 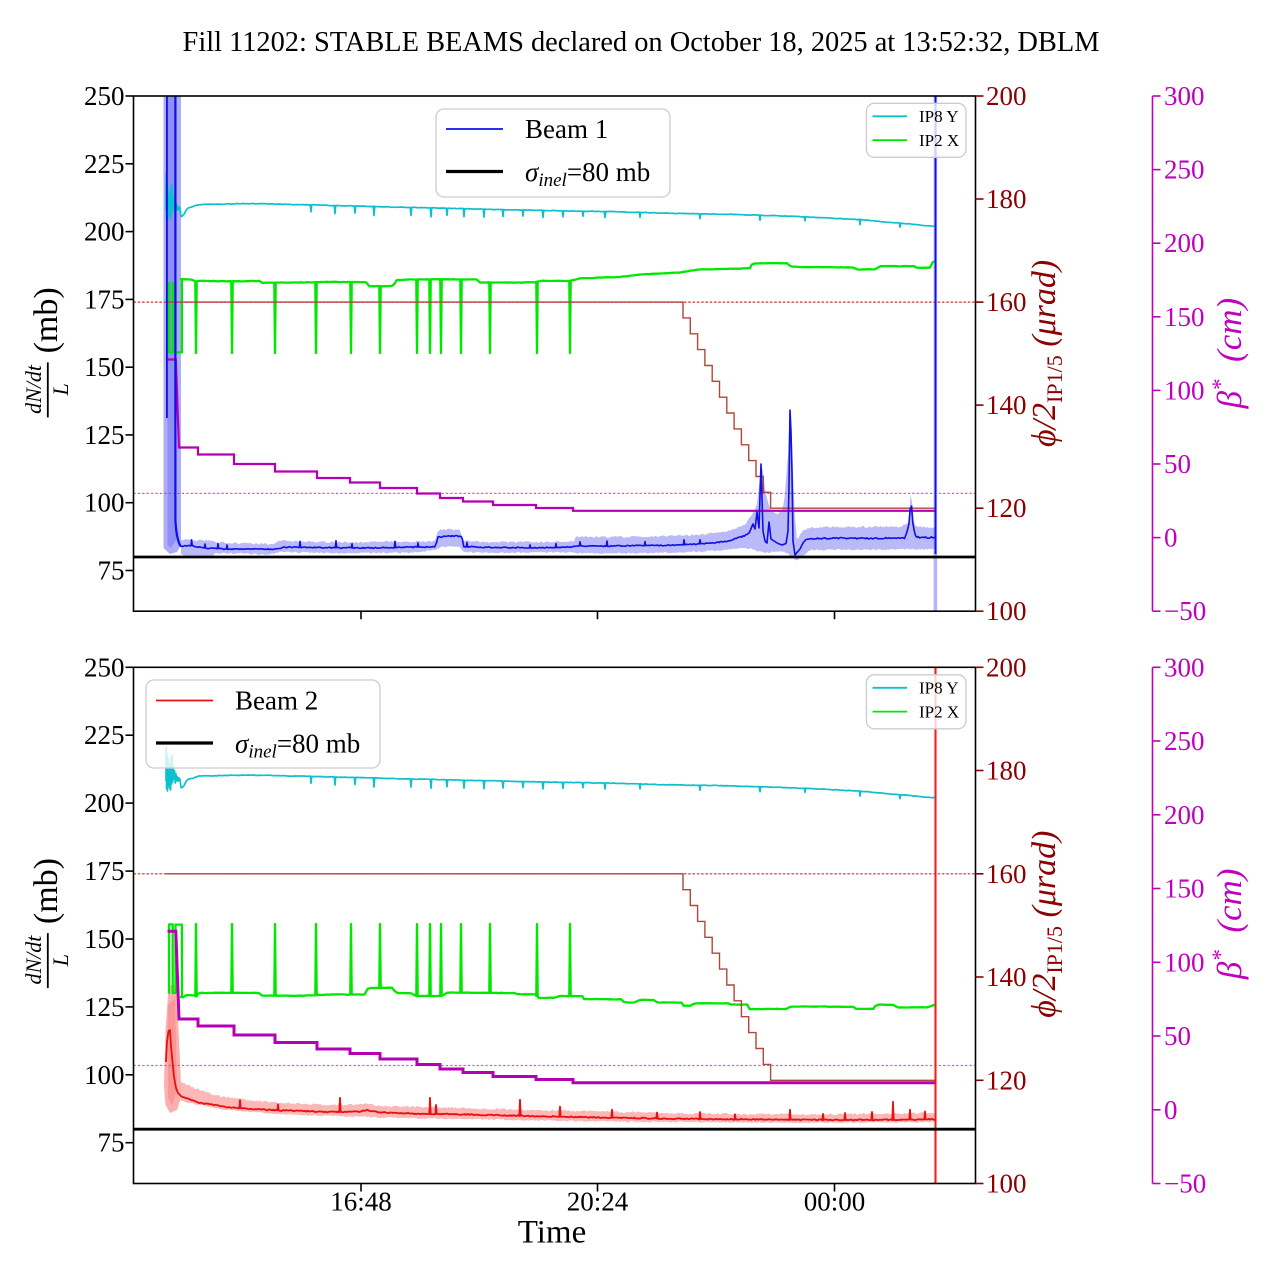 What do you see at coordinates (276, 701) in the screenshot?
I see `svg-text: Beam 2` at bounding box center [276, 701].